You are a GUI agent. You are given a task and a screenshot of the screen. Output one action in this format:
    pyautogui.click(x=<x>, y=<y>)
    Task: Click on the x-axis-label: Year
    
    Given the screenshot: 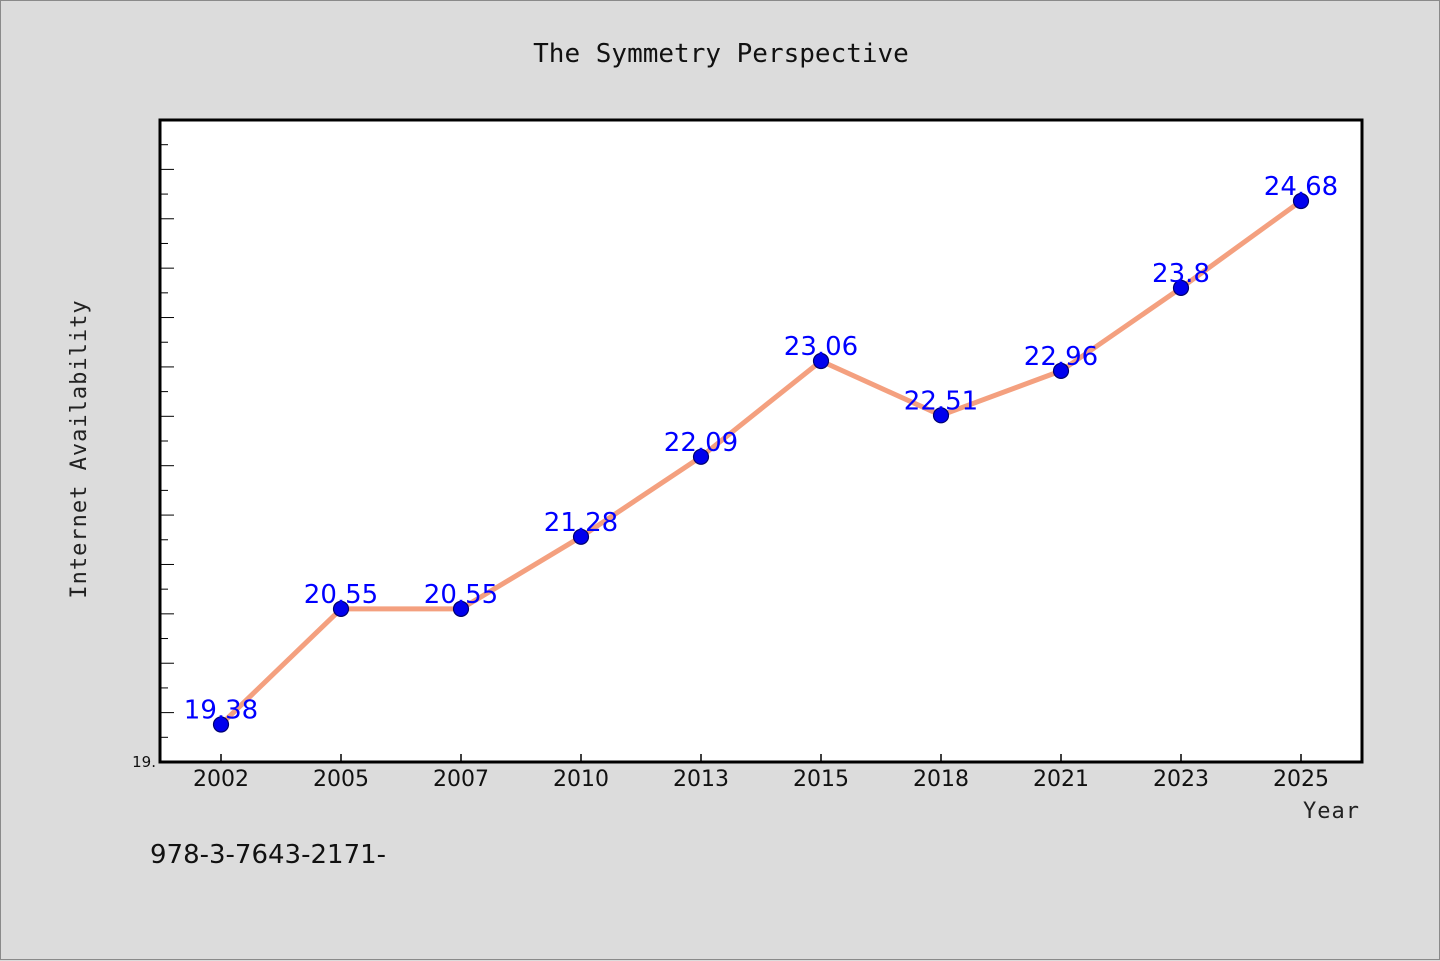 What is the action you would take?
    pyautogui.click(x=1331, y=811)
    